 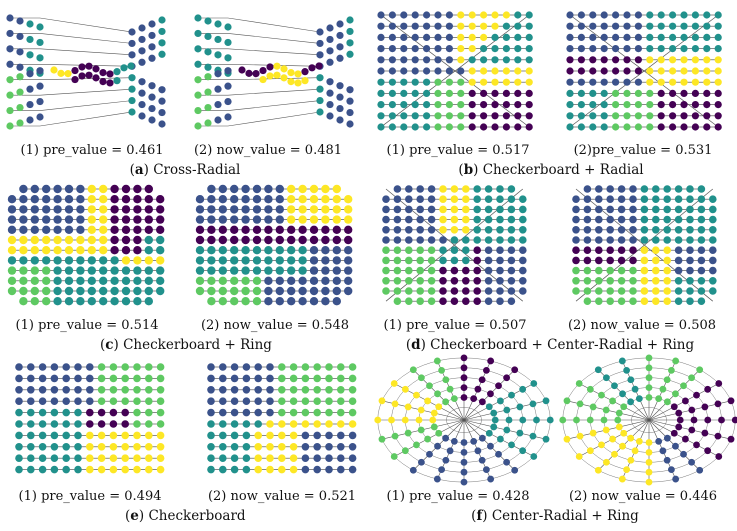 What do you see at coordinates (86, 105) in the screenshot?
I see `edge` at bounding box center [86, 105].